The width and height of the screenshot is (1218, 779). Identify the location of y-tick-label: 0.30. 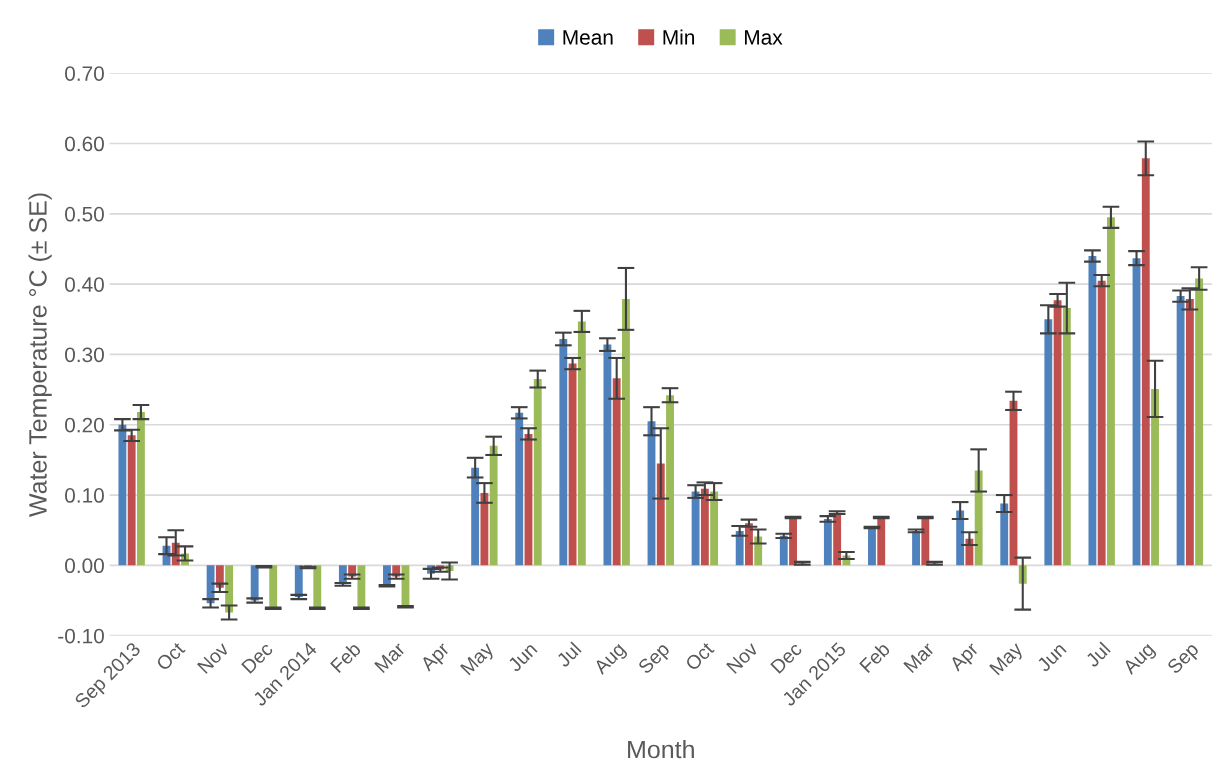
(84, 355).